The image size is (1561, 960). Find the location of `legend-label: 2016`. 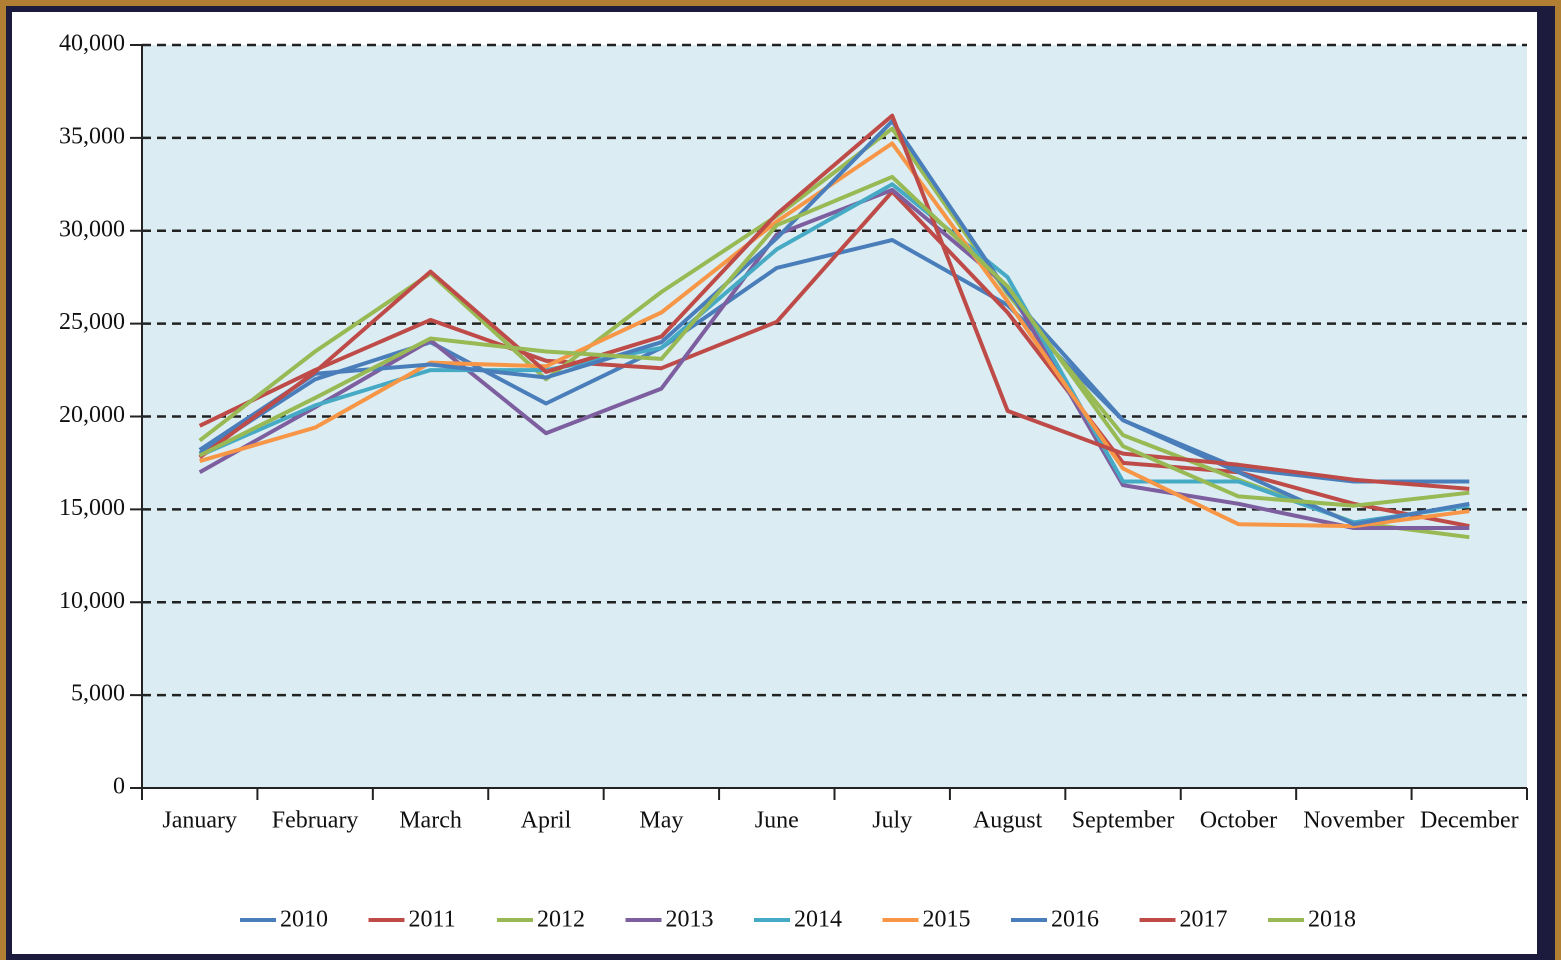

legend-label: 2016 is located at coordinates (1075, 920).